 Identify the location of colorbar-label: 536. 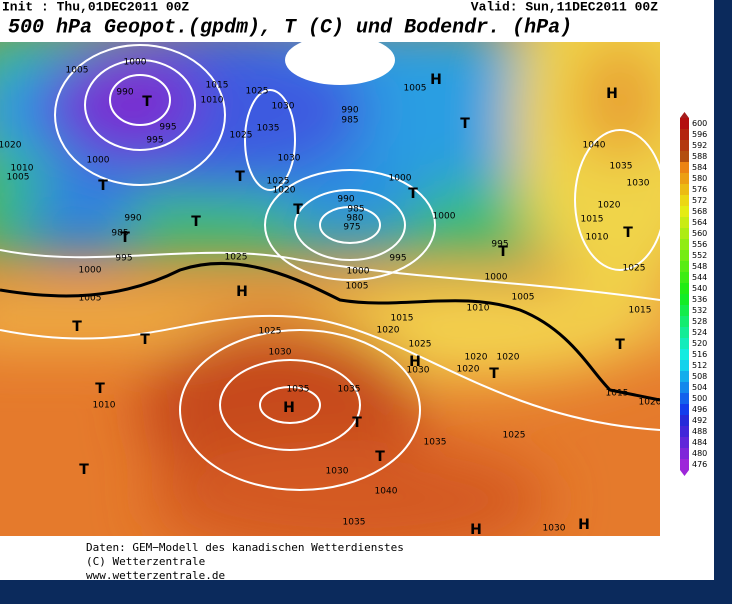
(699, 299).